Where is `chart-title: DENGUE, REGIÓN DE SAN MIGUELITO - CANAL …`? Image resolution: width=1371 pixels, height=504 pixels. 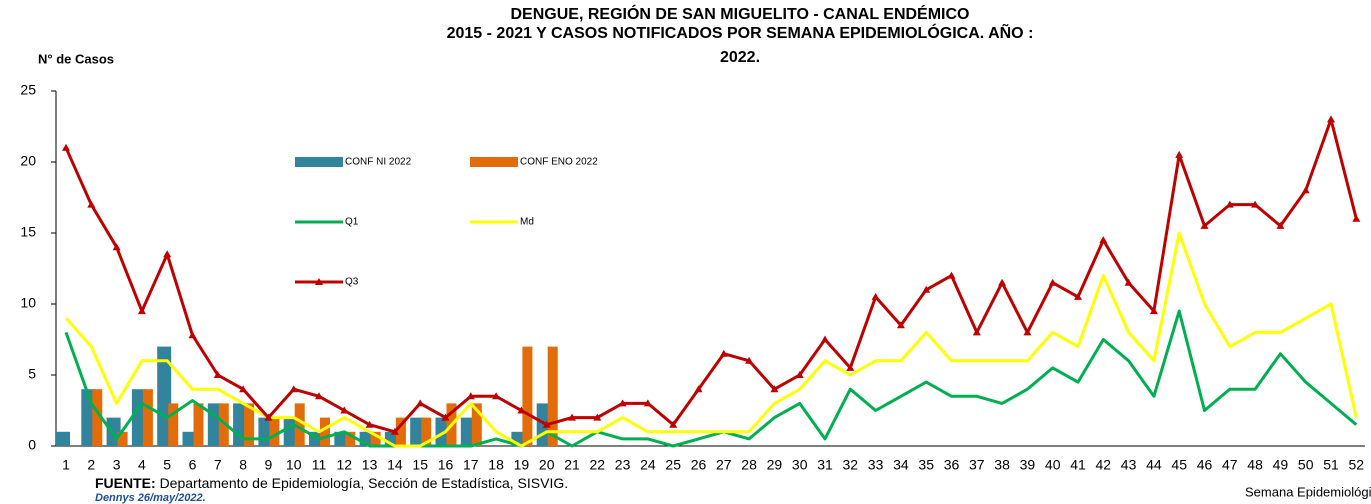 chart-title: DENGUE, REGIÓN DE SAN MIGUELITO - CANAL … is located at coordinates (740, 13).